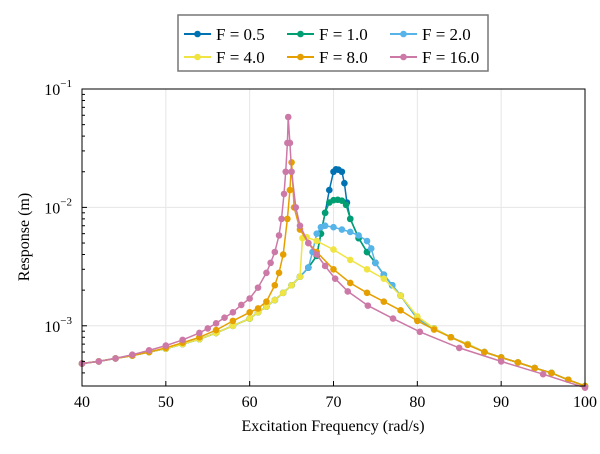  Describe the element at coordinates (58, 325) in the screenshot. I see `y-tick-label: 10⁻³` at that location.